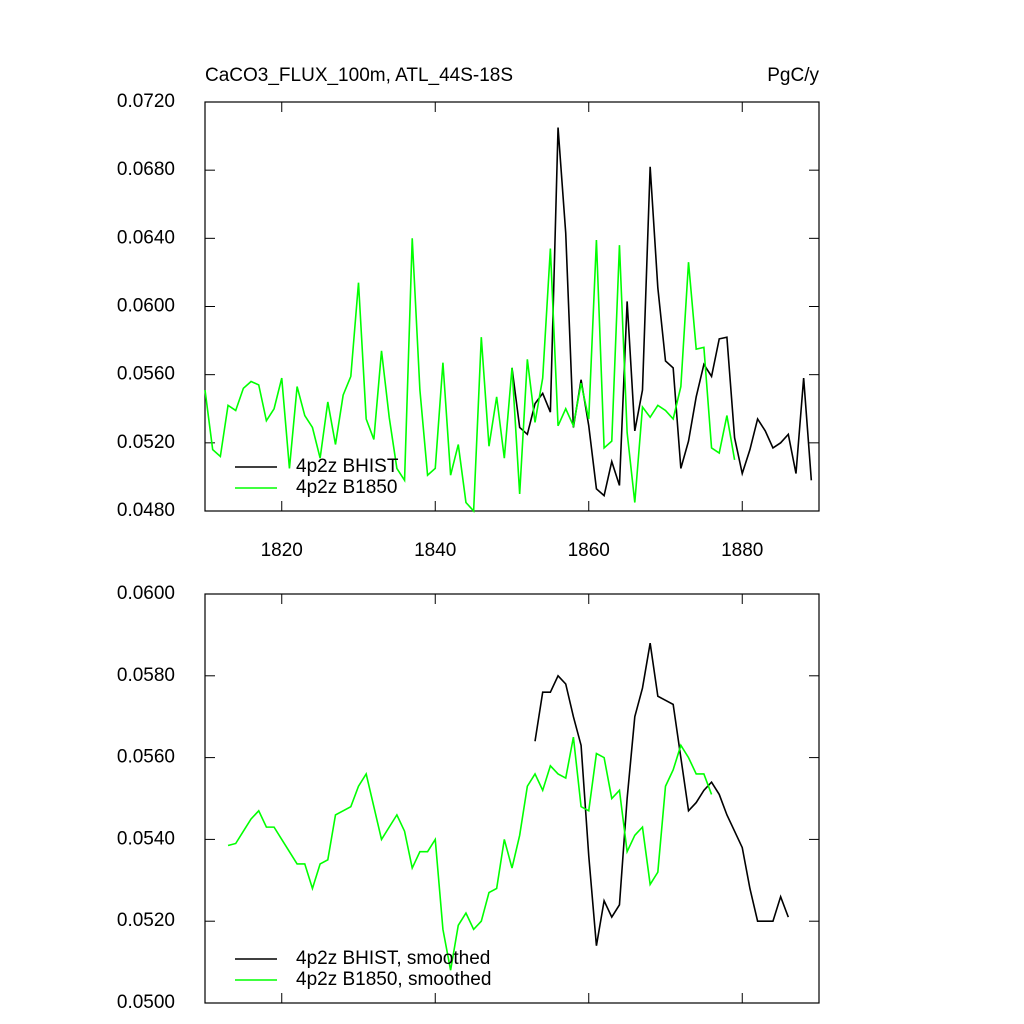 The width and height of the screenshot is (1024, 1024). What do you see at coordinates (146, 838) in the screenshot?
I see `y-tick-label: 0.0540` at bounding box center [146, 838].